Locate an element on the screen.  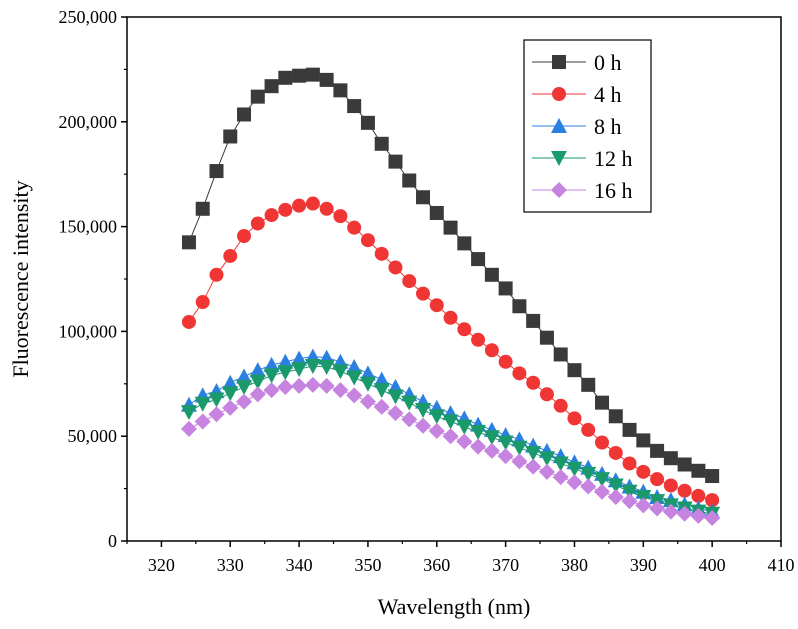
y-axis-title: Fluorescence intensity is located at coordinates (20, 278).